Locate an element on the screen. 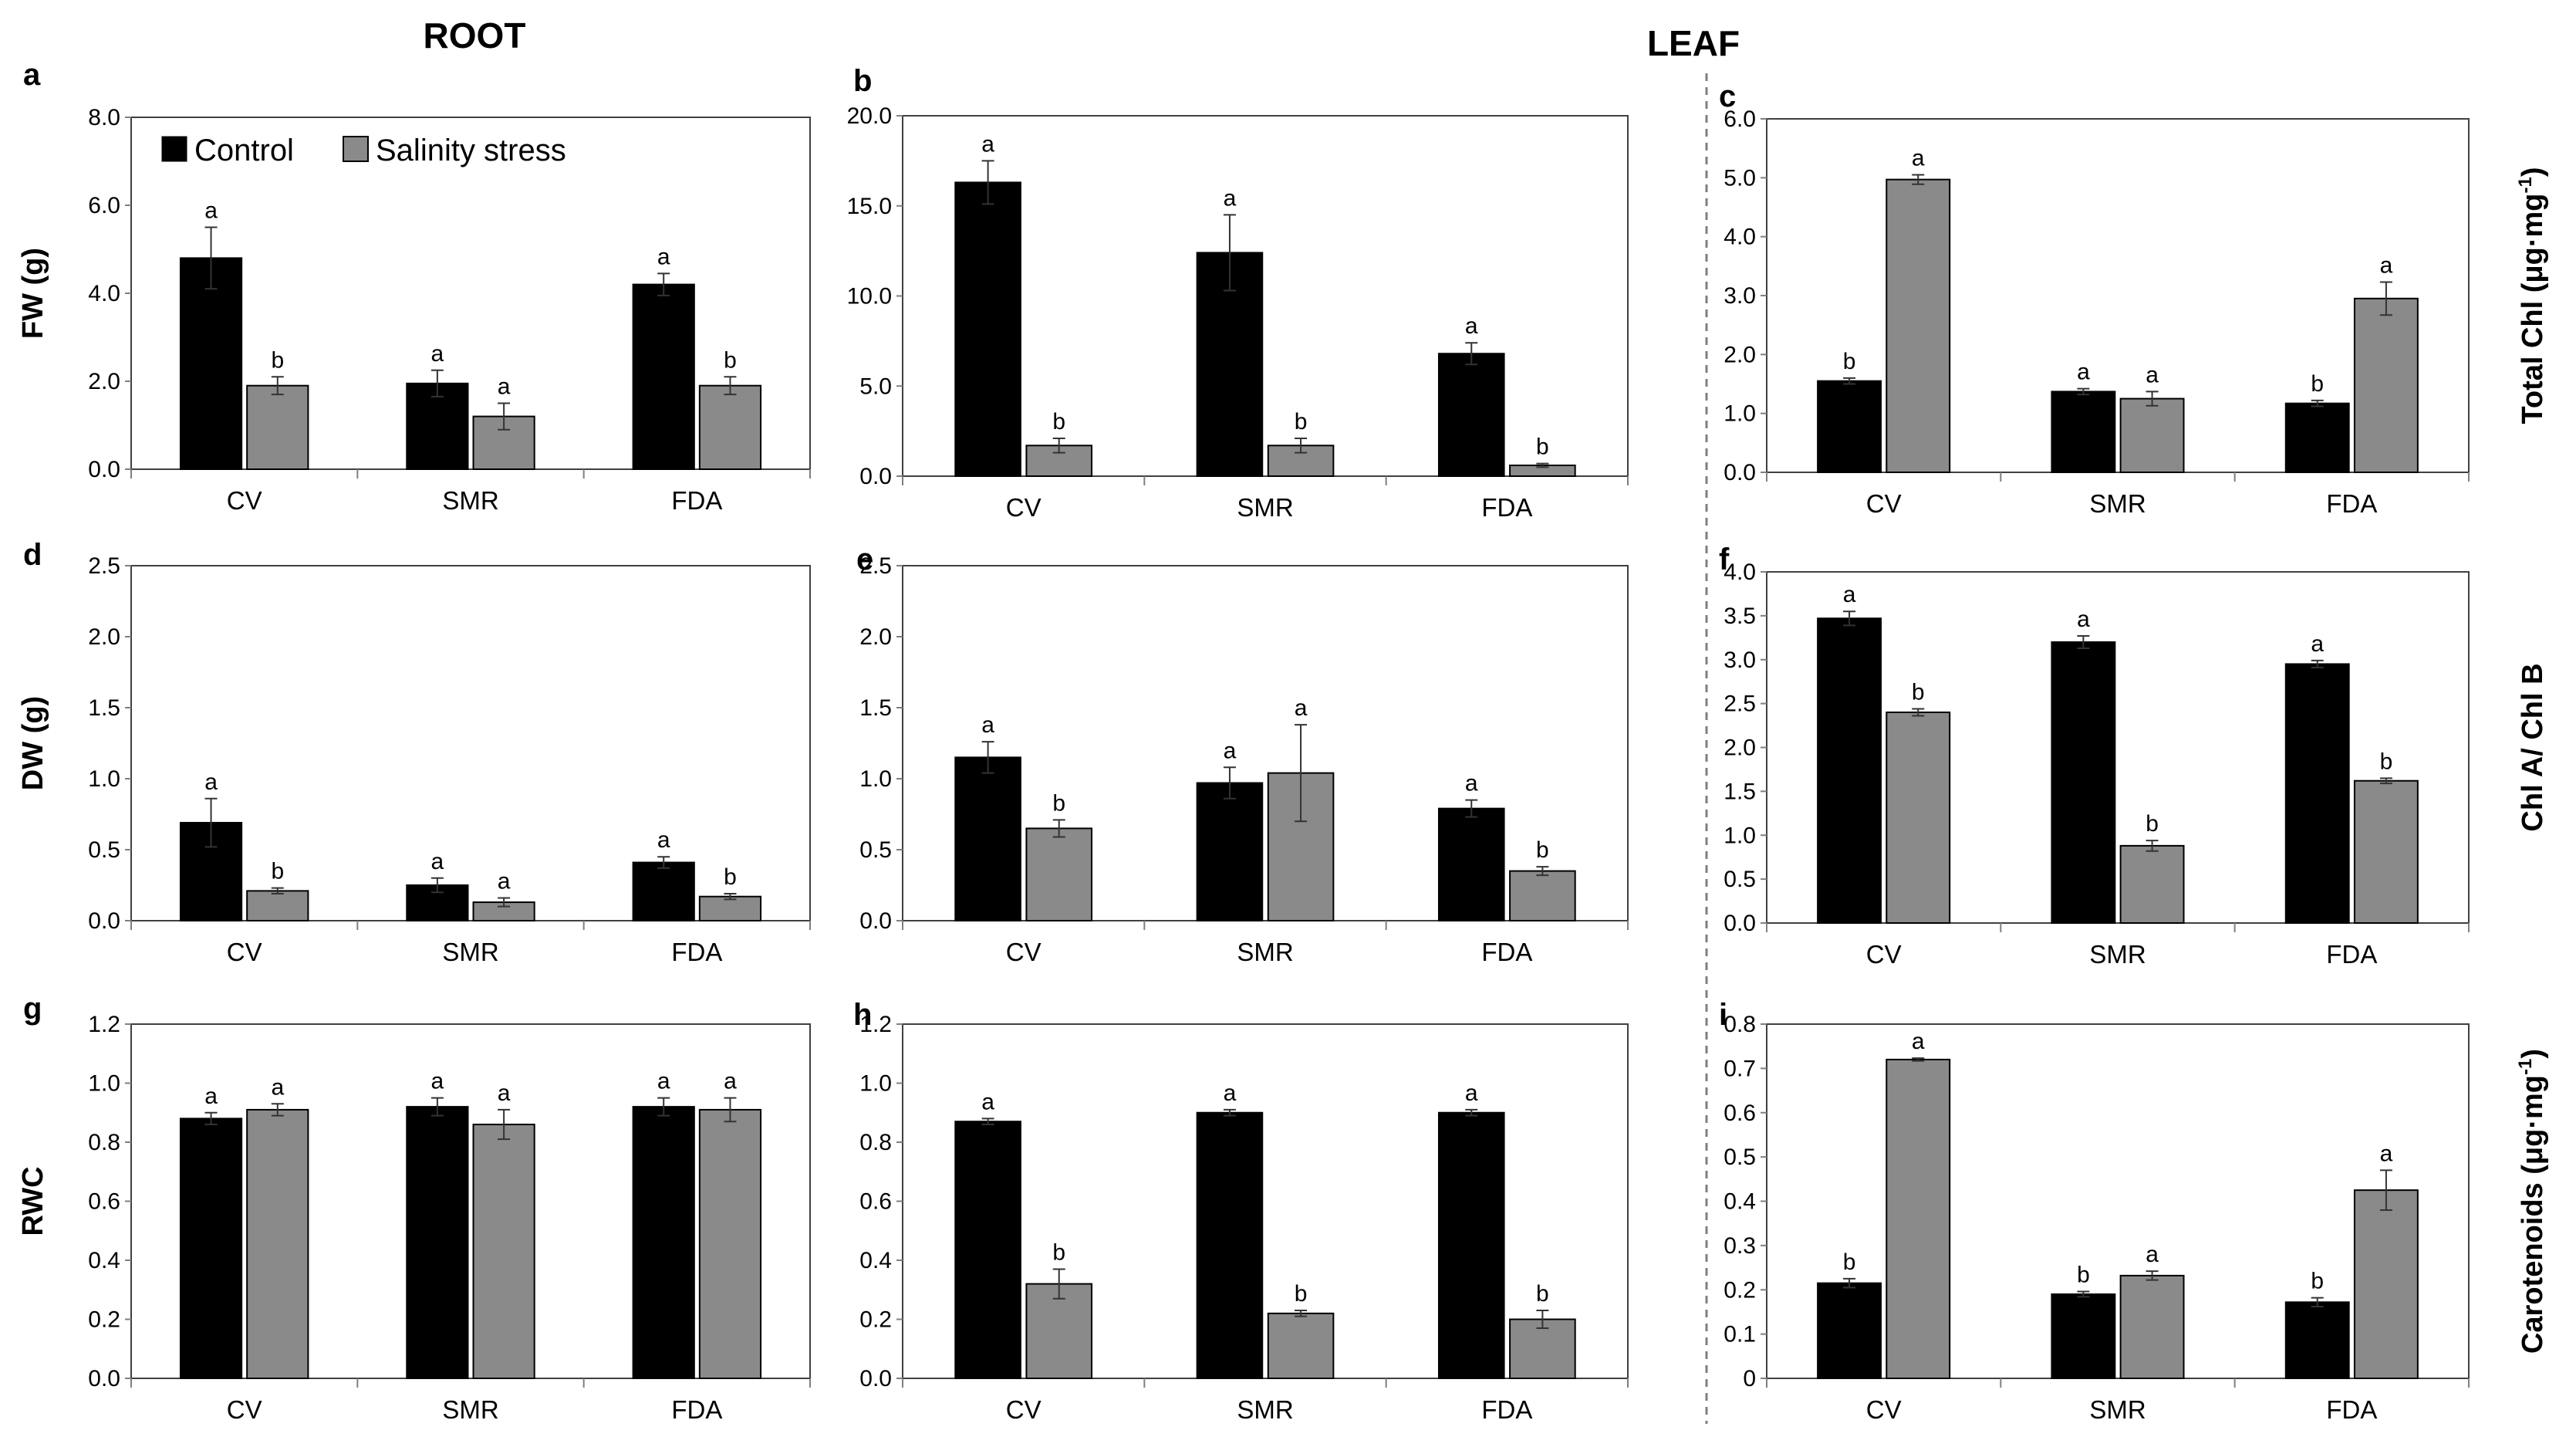  y-tick-label: 20.0 is located at coordinates (870, 116).